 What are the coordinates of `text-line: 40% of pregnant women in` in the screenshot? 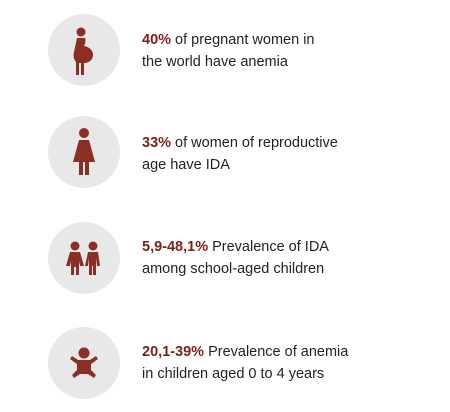 It's located at (228, 40).